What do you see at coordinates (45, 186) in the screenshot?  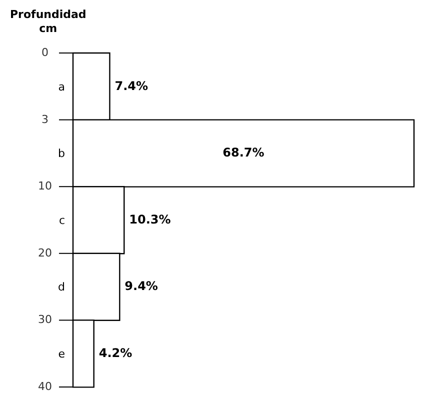 I see `text: 10` at bounding box center [45, 186].